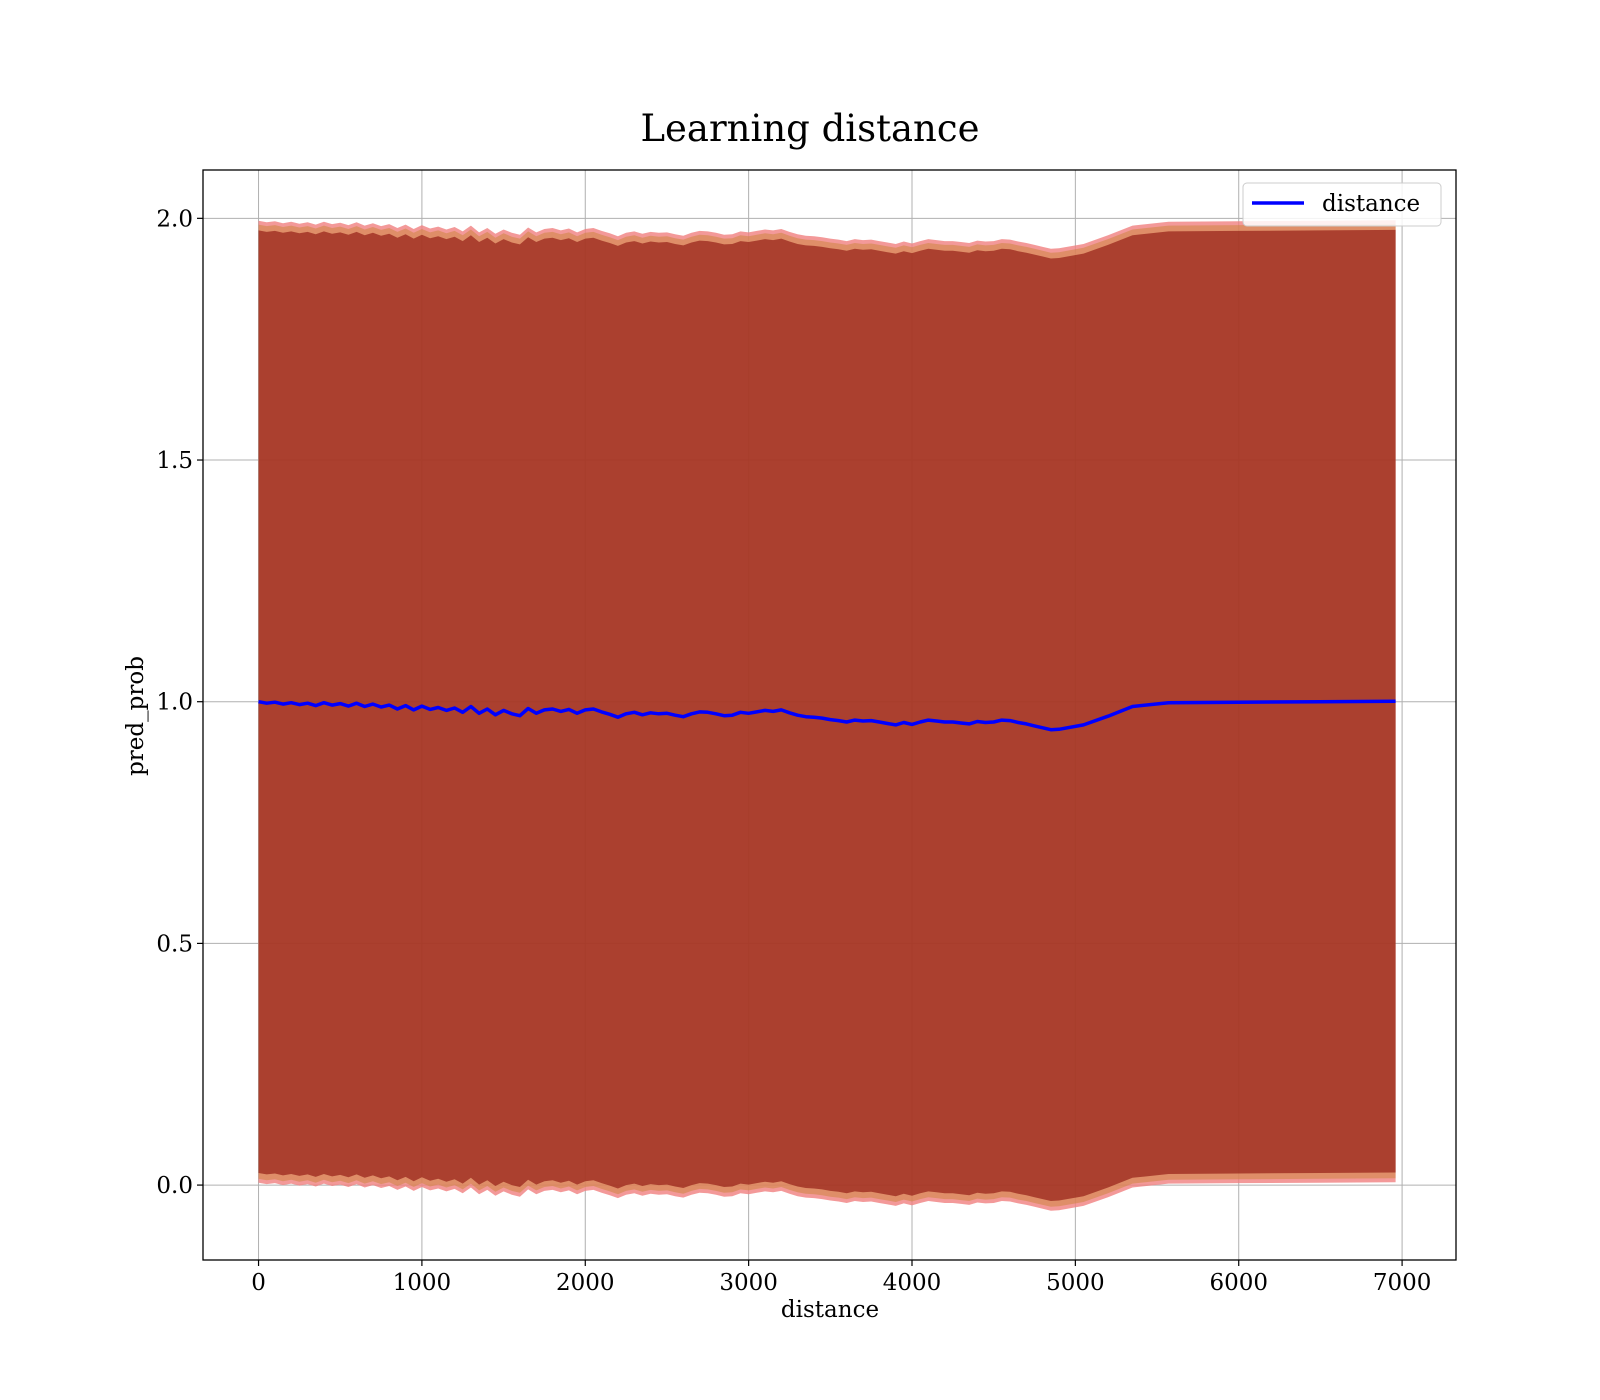  Describe the element at coordinates (174, 461) in the screenshot. I see `y-tick-label: 1.5` at that location.